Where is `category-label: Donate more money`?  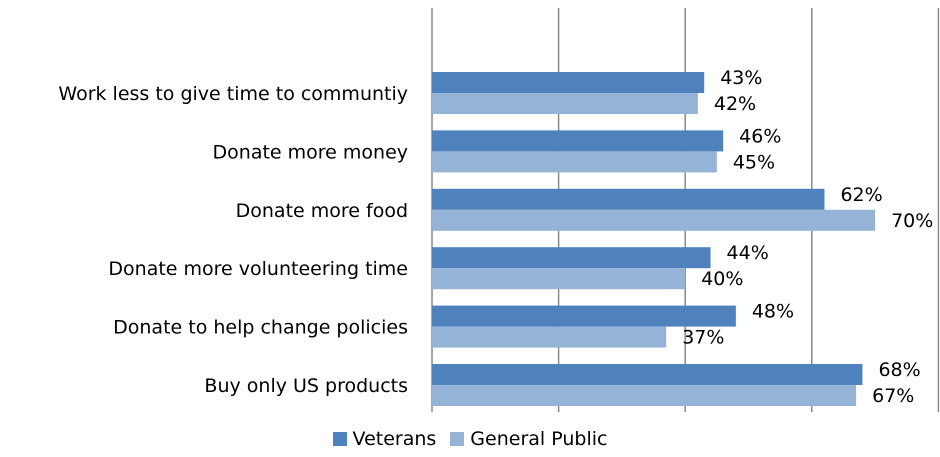 category-label: Donate more money is located at coordinates (310, 152).